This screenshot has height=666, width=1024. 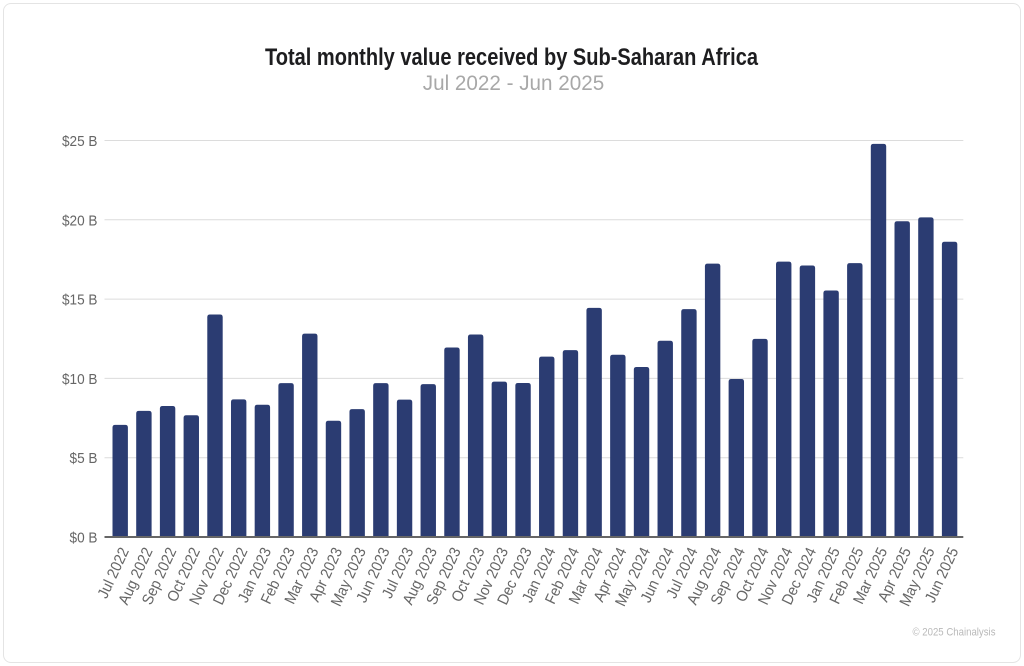 I want to click on svg-text: $0 B, so click(x=84, y=538).